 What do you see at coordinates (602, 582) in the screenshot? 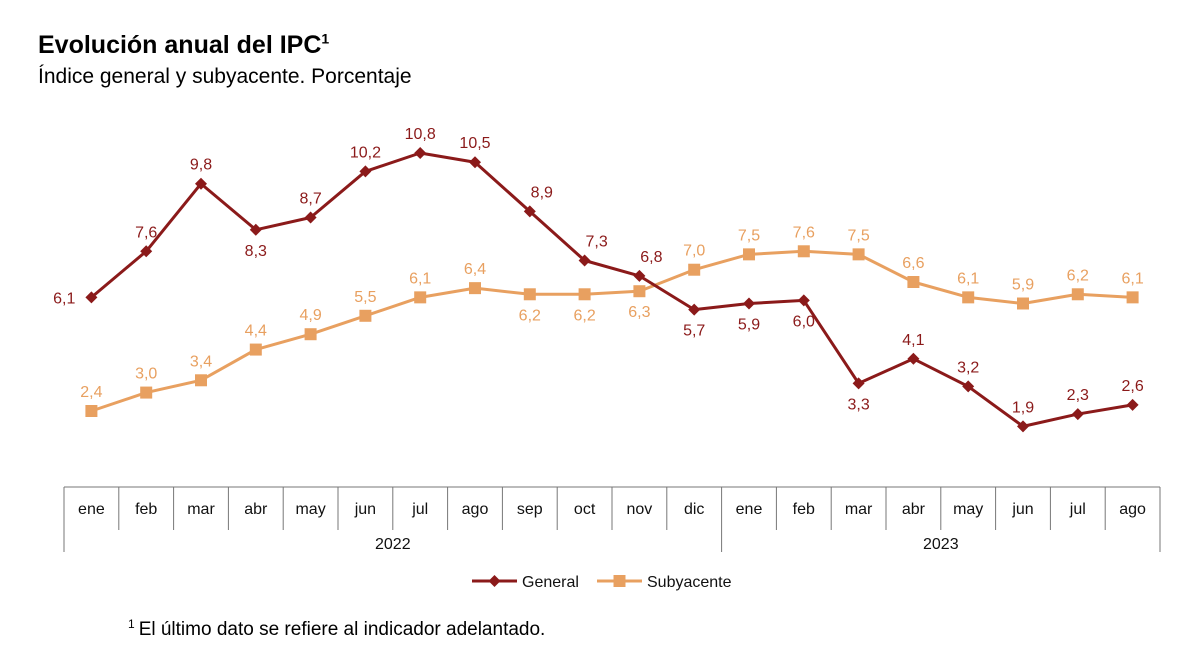
I see `legend: General Subyacente` at bounding box center [602, 582].